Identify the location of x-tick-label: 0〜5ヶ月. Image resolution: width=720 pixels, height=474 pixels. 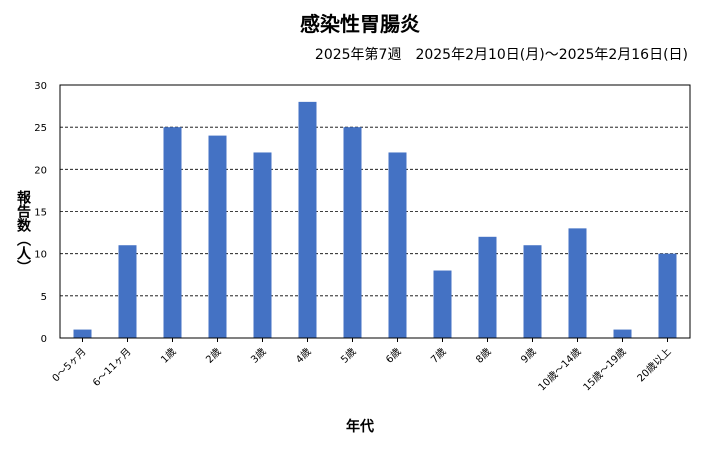
(69, 365).